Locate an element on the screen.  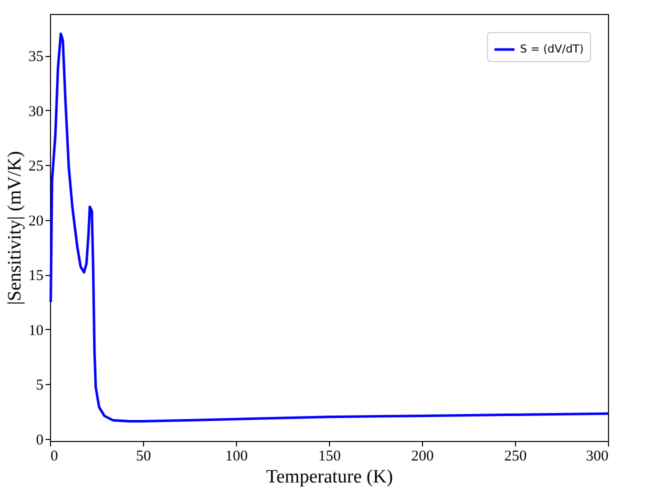
y-tick-label: 5 is located at coordinates (40, 386).